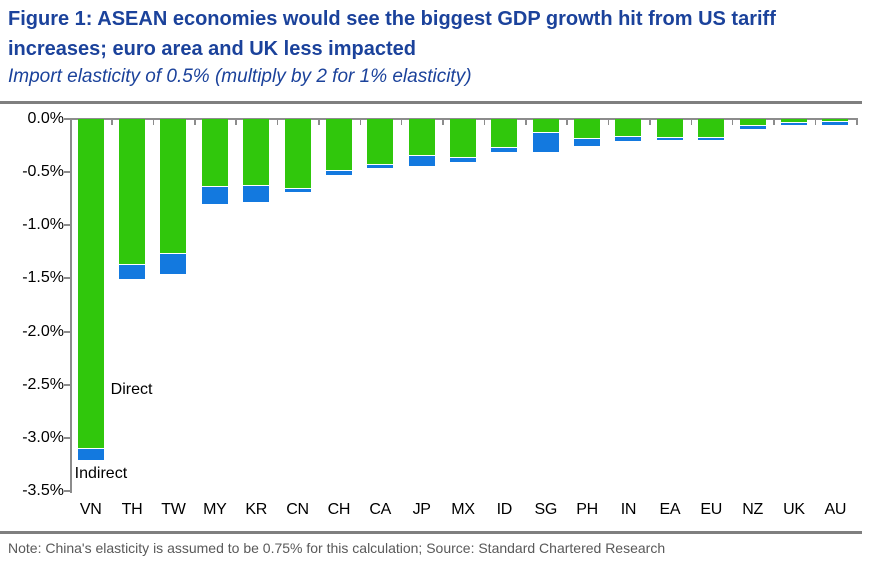 Image resolution: width=884 pixels, height=571 pixels. I want to click on bar-VN-indirect-segment, so click(90, 454).